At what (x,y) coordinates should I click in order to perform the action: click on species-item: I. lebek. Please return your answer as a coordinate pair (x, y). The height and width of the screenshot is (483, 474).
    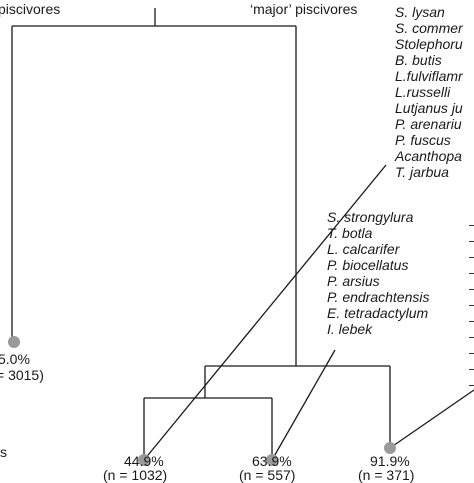
    Looking at the image, I should click on (350, 329).